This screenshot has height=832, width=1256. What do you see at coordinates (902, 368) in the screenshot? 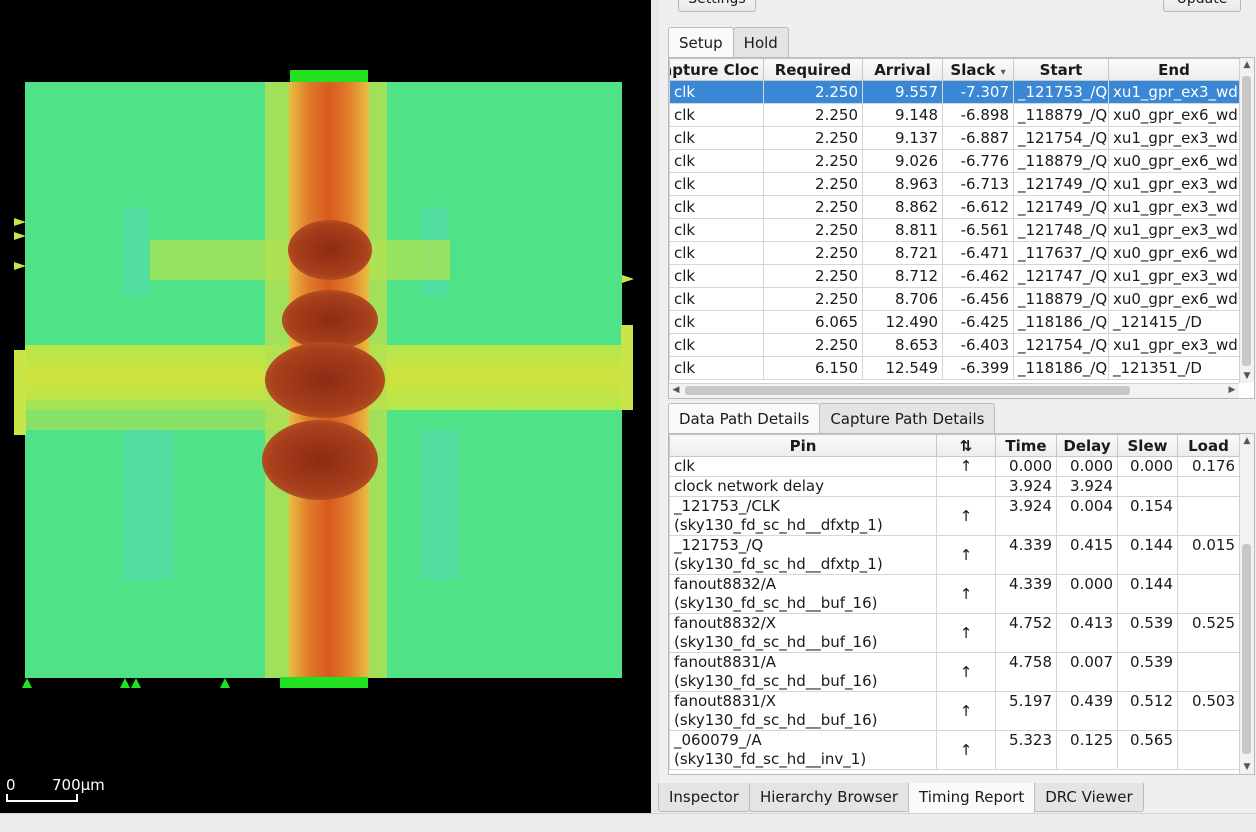
I see `cell-arrival: 12.549` at bounding box center [902, 368].